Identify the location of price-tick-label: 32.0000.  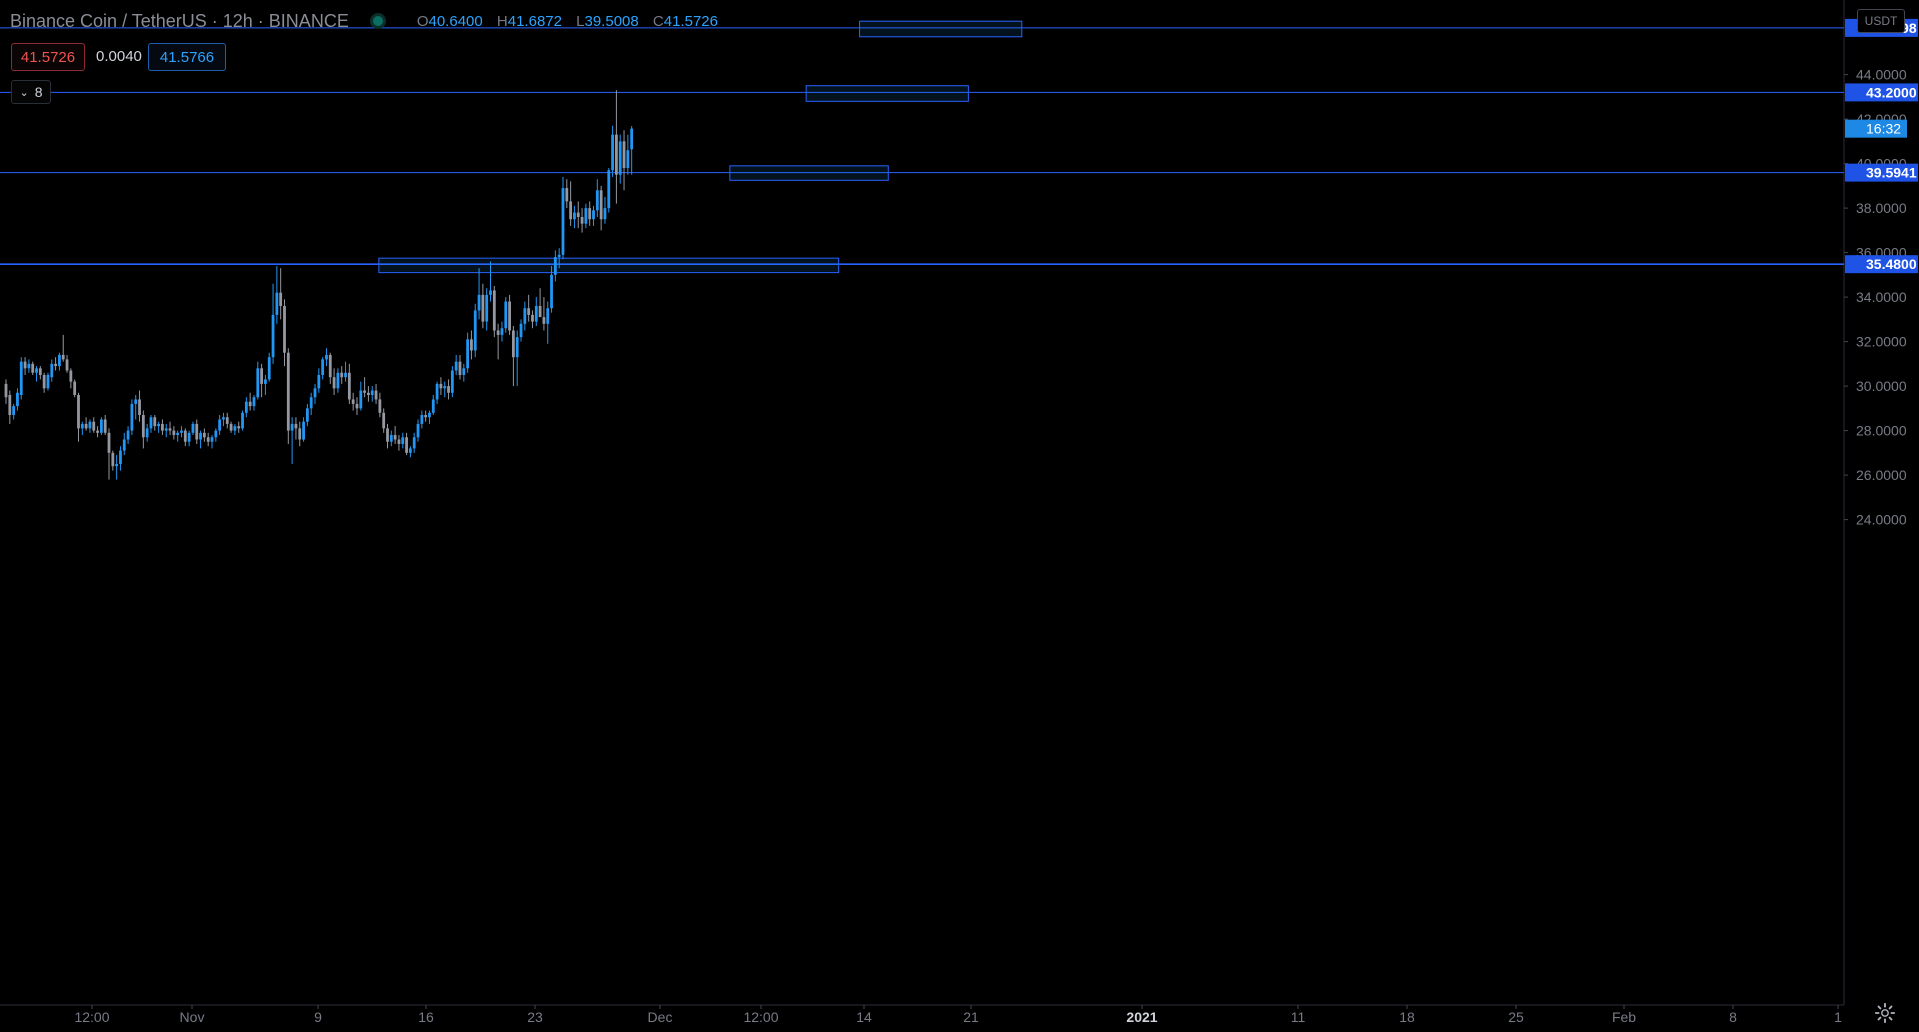
(1881, 342).